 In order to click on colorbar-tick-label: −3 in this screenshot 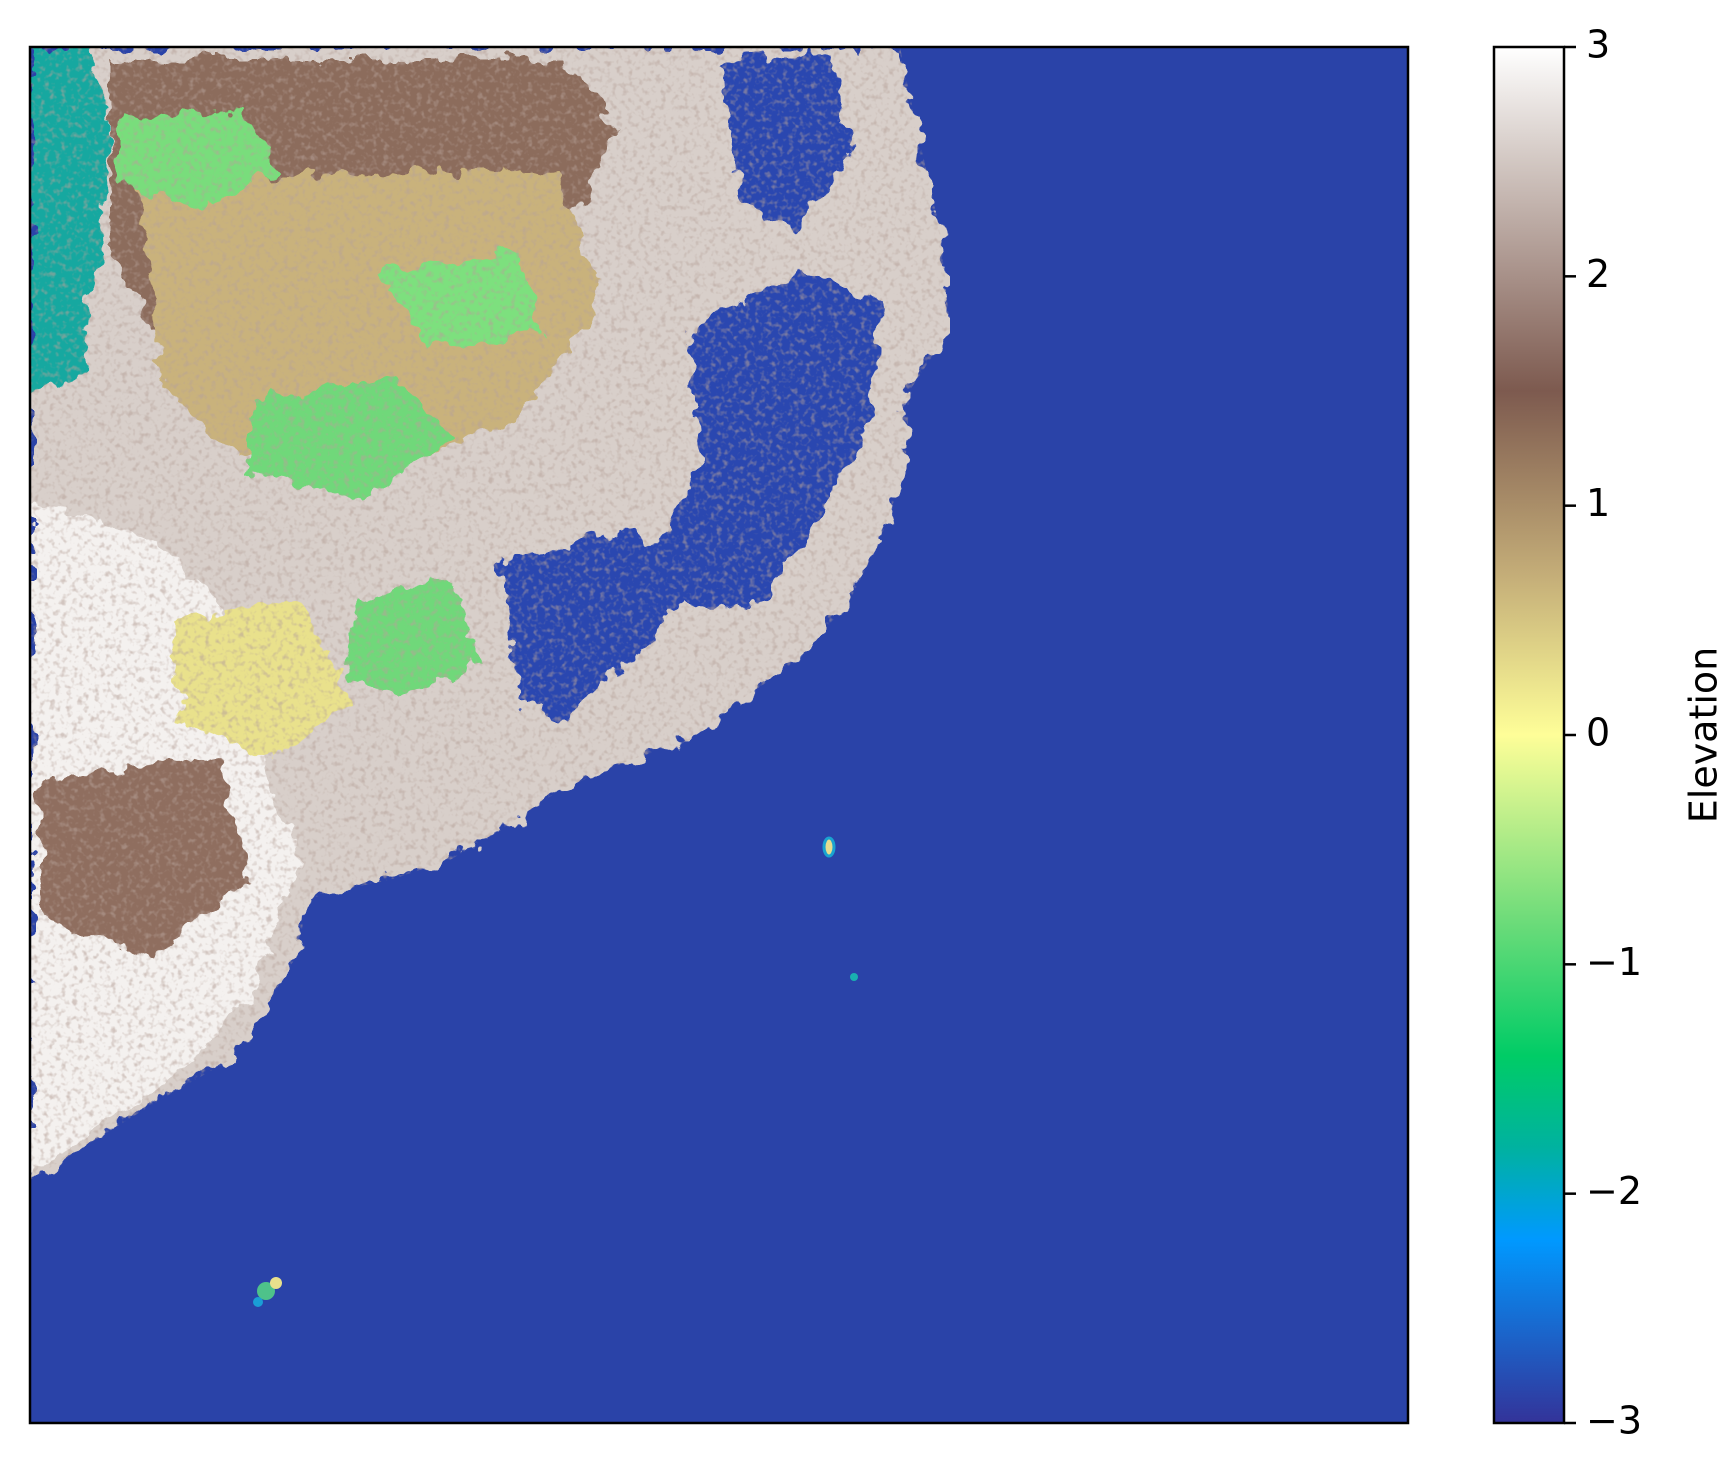, I will do `click(1614, 1421)`.